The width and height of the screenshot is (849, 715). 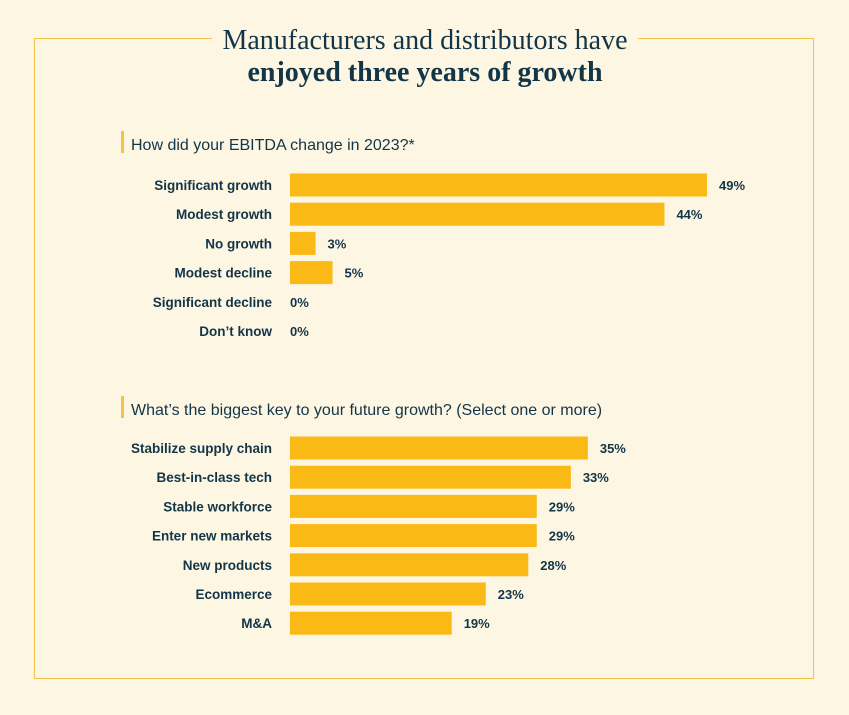 I want to click on chart-1-value-label: 44%, so click(x=689, y=214).